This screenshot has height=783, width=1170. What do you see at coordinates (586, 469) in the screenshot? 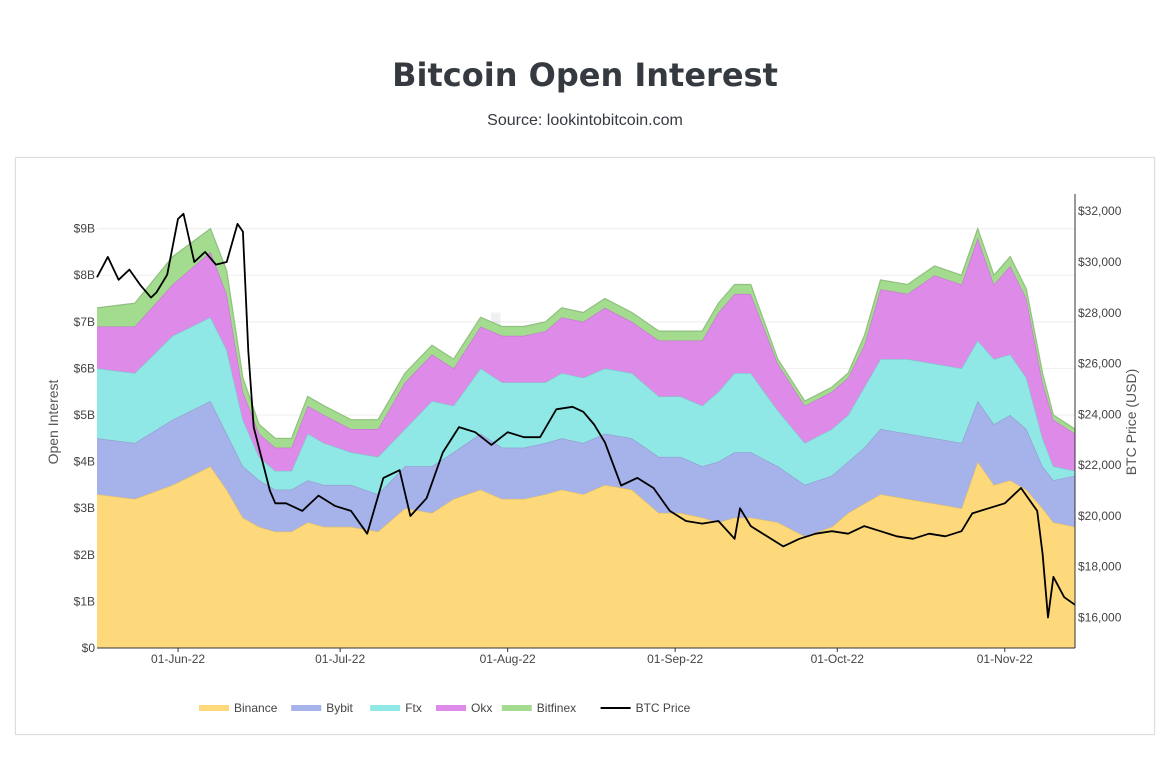
I see `area-bybit` at bounding box center [586, 469].